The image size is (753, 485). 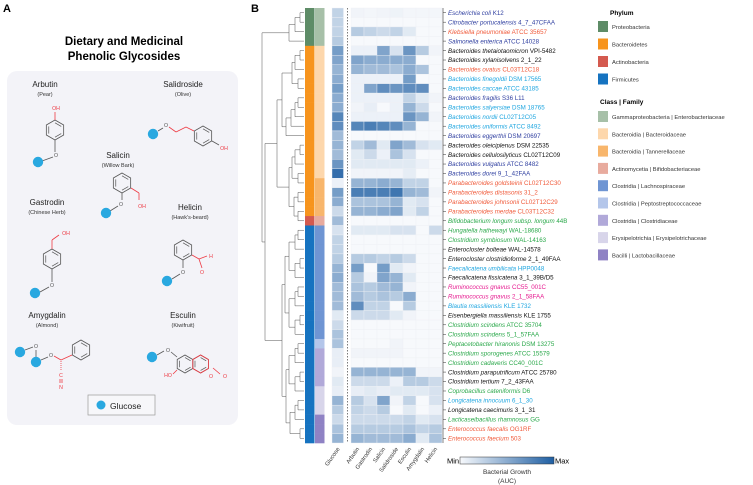 I want to click on family-legend-label: Bacilli | Lactobacillaceae, so click(x=643, y=256).